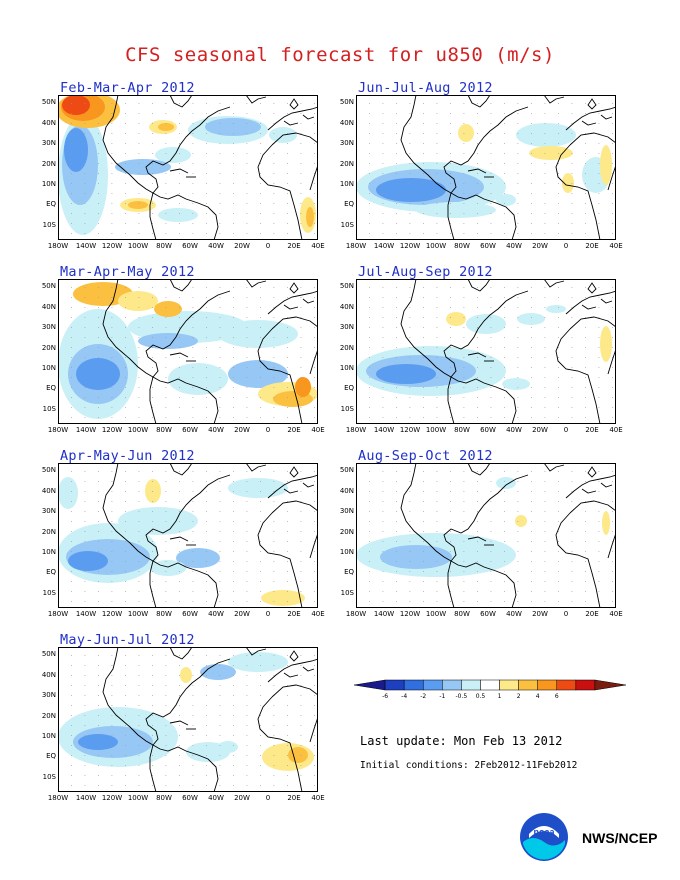 The image size is (680, 880). Describe the element at coordinates (425, 272) in the screenshot. I see `panel-label-jas: Jul-Aug-Sep 2012` at that location.